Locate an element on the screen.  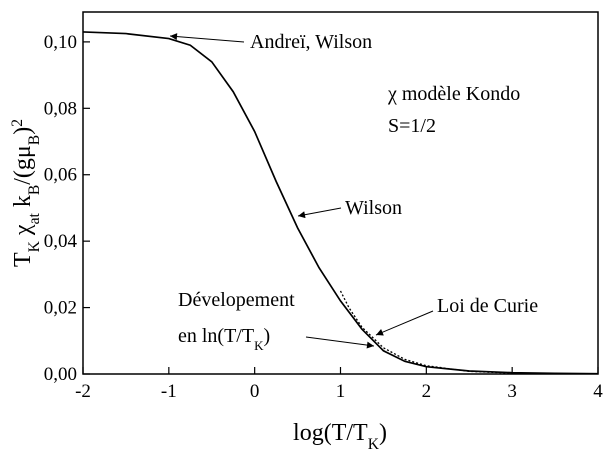
x-axis-label: log(T/TK) is located at coordinates (340, 435).